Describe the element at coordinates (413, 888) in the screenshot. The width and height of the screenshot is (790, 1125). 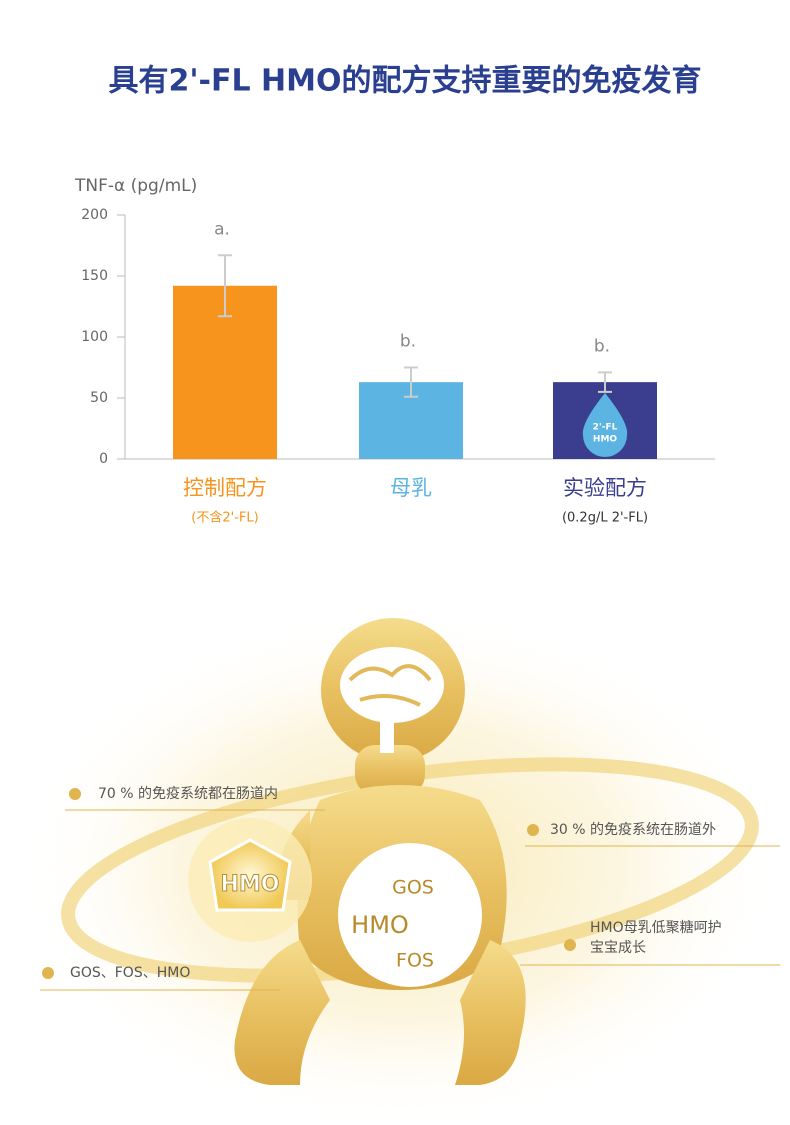
I see `circle-text: GOS` at that location.